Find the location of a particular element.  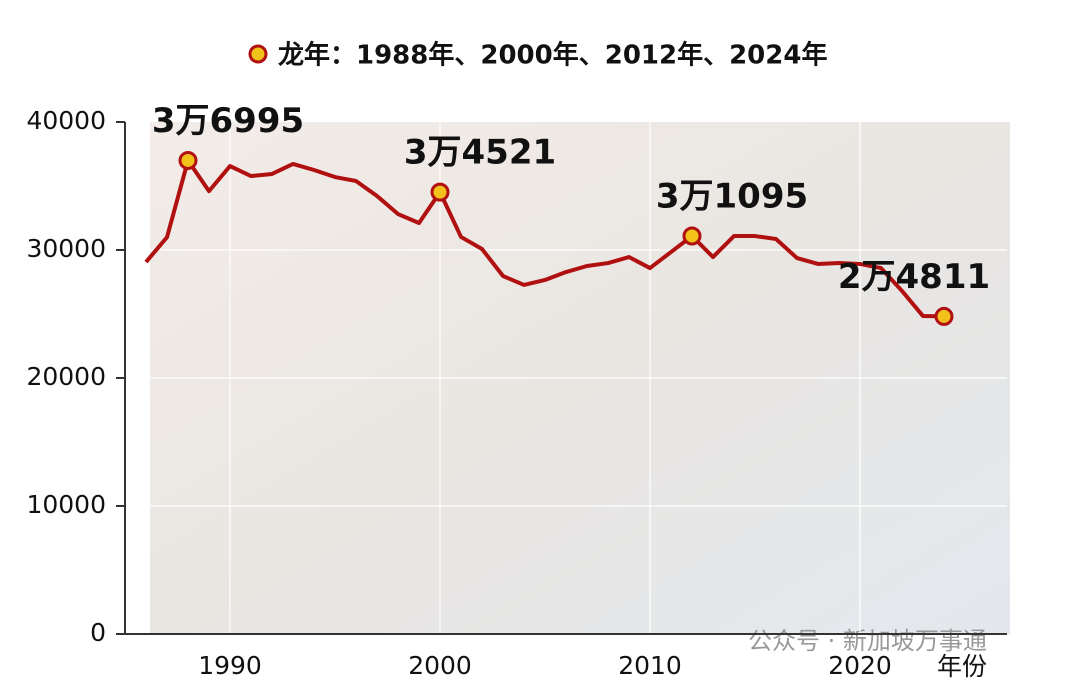

legend-marker is located at coordinates (258, 54).